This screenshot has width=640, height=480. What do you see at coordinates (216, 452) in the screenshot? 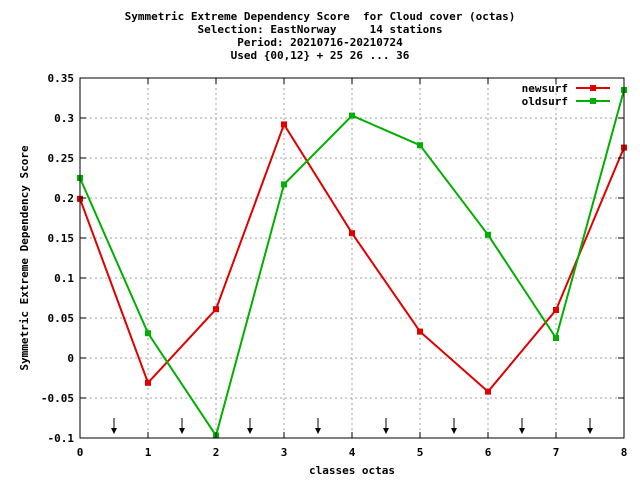
I see `x-tick-label: 2` at bounding box center [216, 452].